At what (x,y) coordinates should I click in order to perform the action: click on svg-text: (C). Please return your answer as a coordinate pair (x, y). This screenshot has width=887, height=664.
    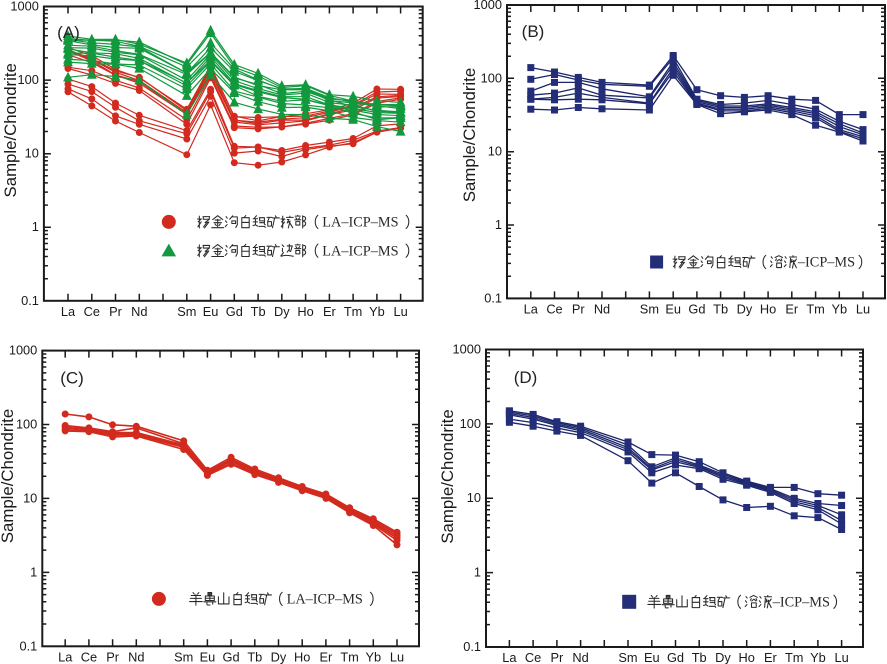
    Looking at the image, I should click on (72, 378).